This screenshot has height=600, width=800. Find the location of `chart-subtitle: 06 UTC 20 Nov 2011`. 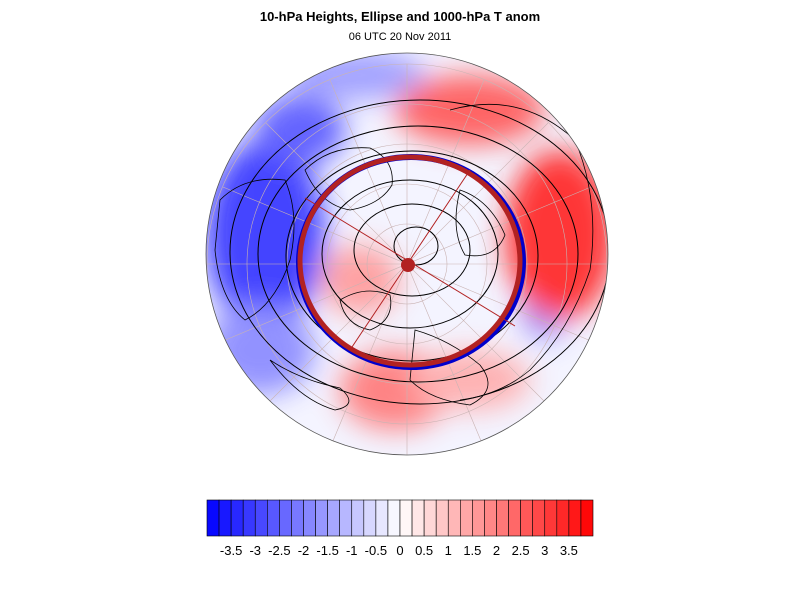

chart-subtitle: 06 UTC 20 Nov 2011 is located at coordinates (400, 37).